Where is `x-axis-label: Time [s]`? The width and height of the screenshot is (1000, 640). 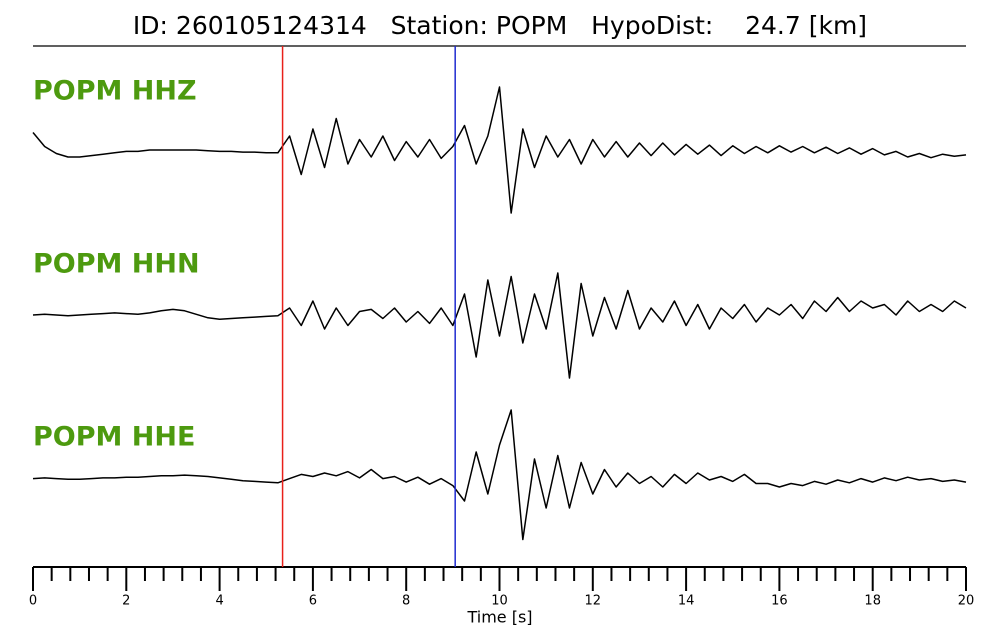
x-axis-label: Time [s] is located at coordinates (499, 617).